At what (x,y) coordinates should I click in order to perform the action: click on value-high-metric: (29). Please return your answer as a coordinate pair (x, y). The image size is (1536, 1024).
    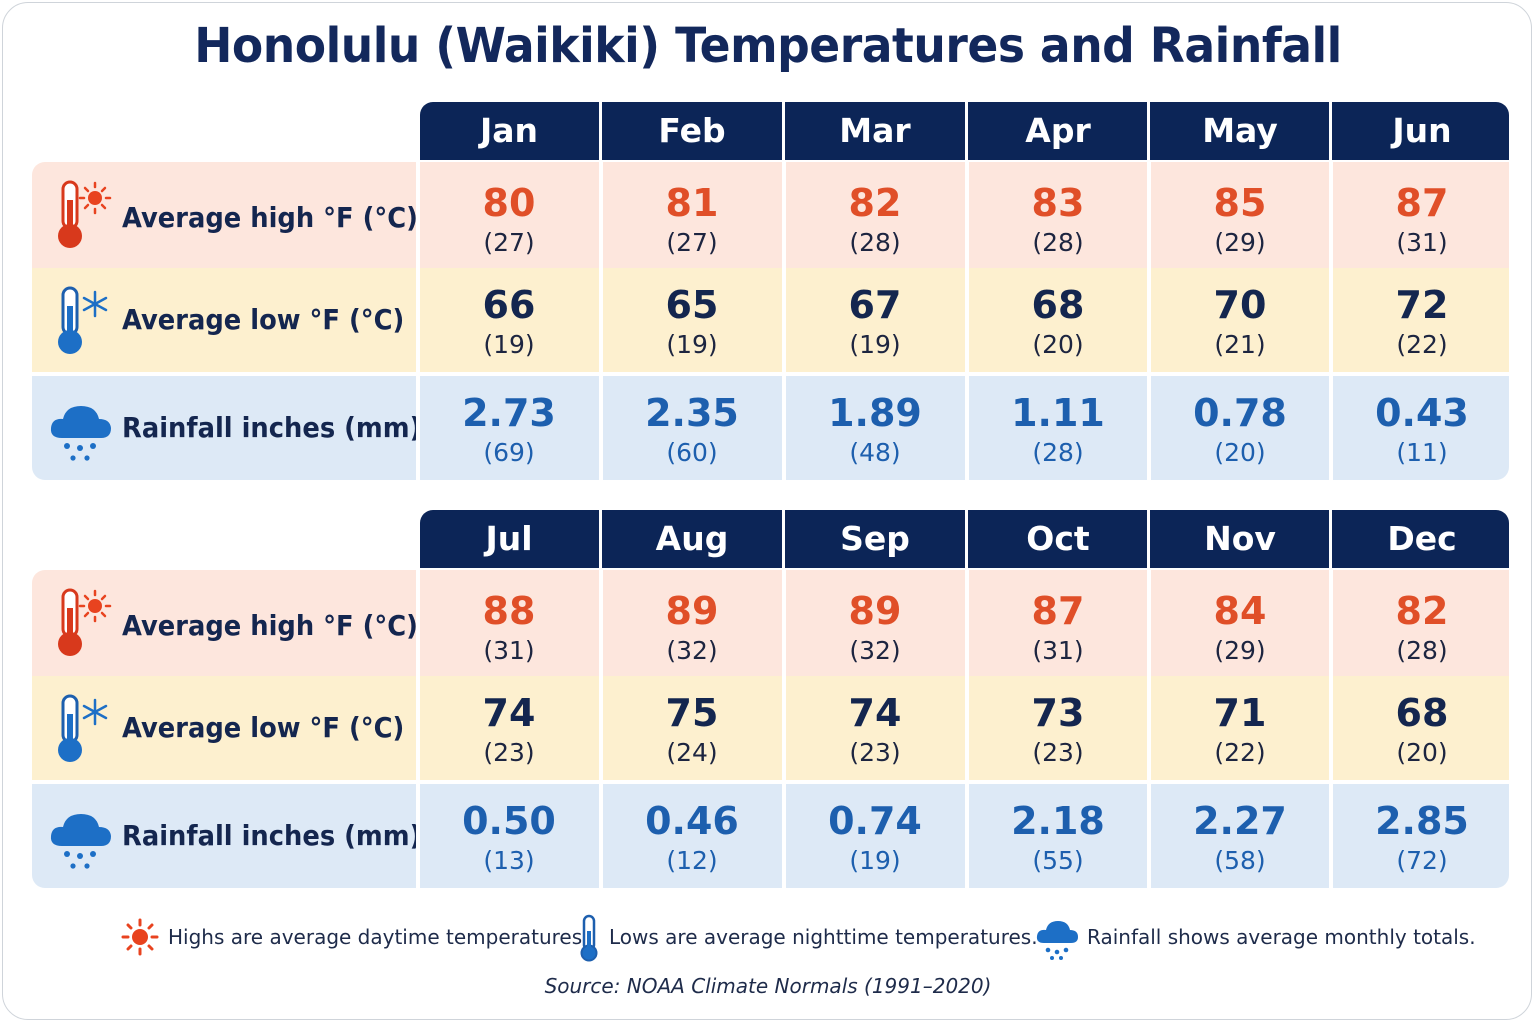
    Looking at the image, I should click on (1240, 242).